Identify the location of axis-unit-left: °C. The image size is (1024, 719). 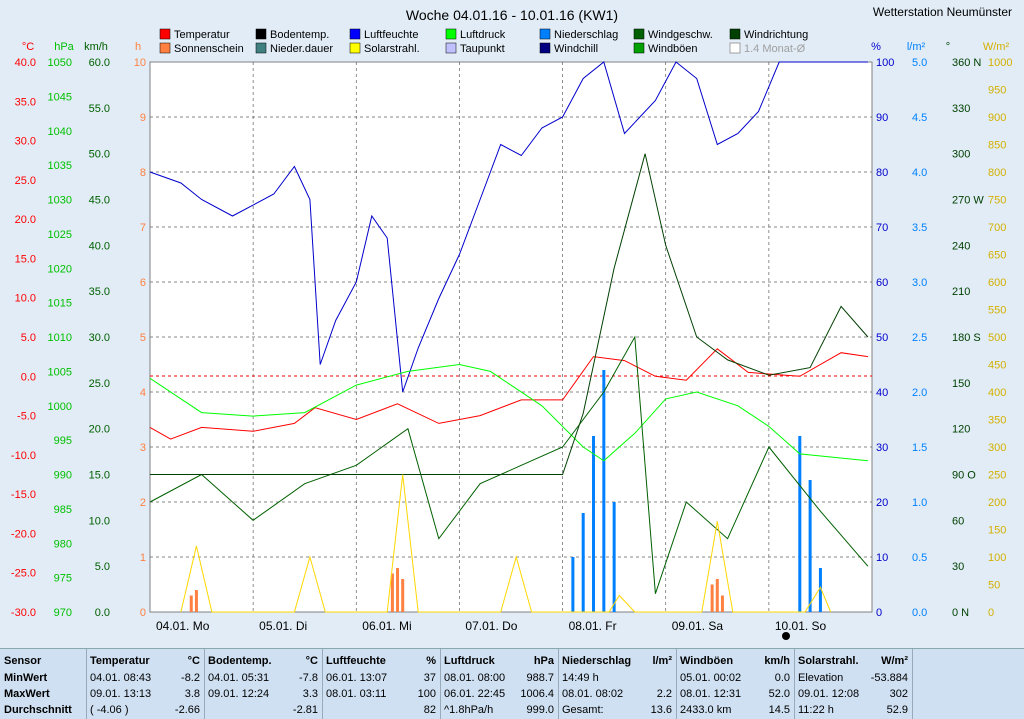
(28, 47).